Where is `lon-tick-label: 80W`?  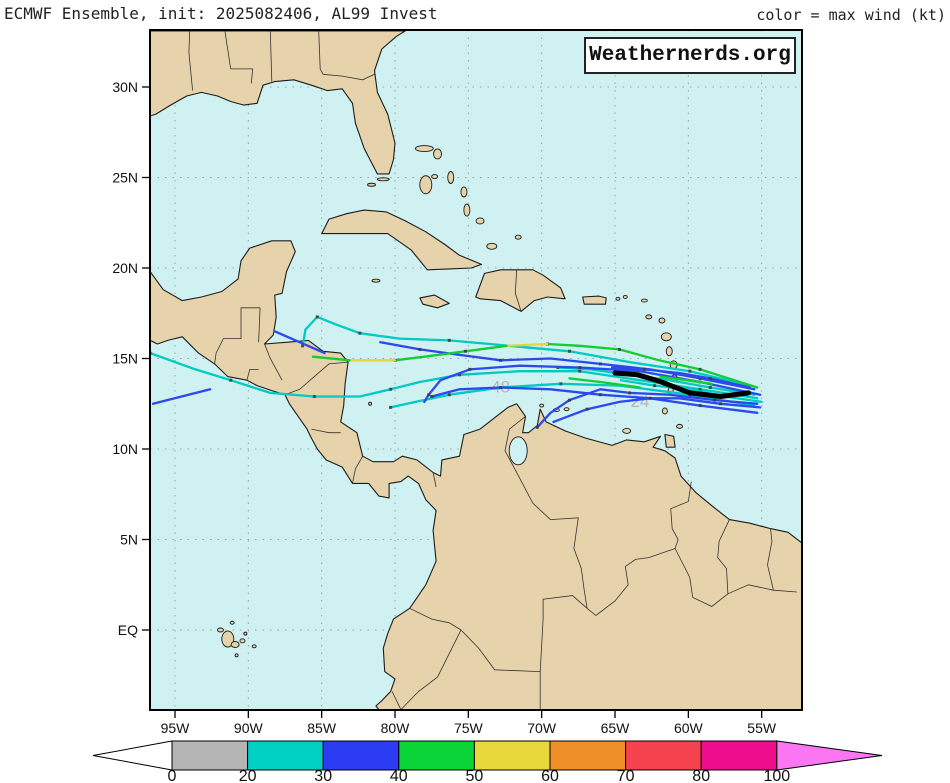 lon-tick-label: 80W is located at coordinates (396, 728).